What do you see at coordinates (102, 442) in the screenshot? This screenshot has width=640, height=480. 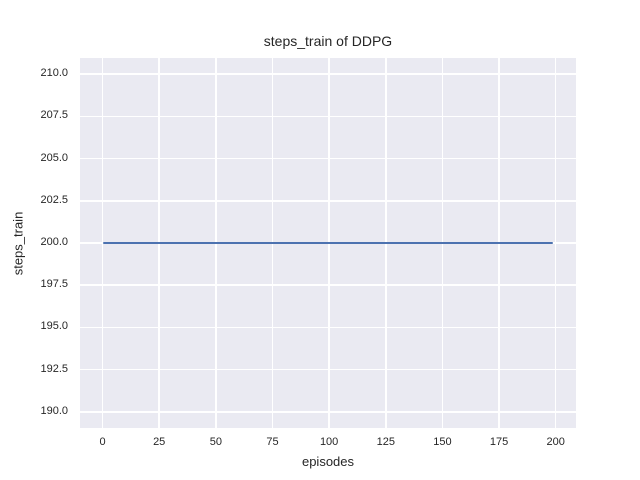 I see `x-tick-label: 0` at bounding box center [102, 442].